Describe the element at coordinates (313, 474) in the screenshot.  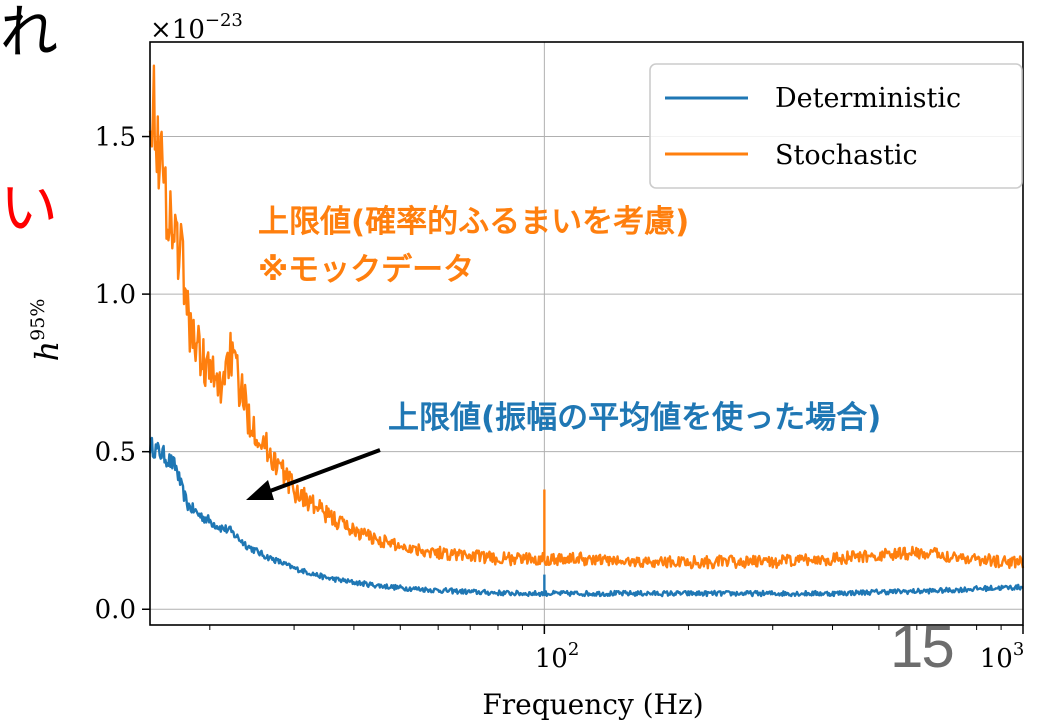
I see `annotation-arrow` at that location.